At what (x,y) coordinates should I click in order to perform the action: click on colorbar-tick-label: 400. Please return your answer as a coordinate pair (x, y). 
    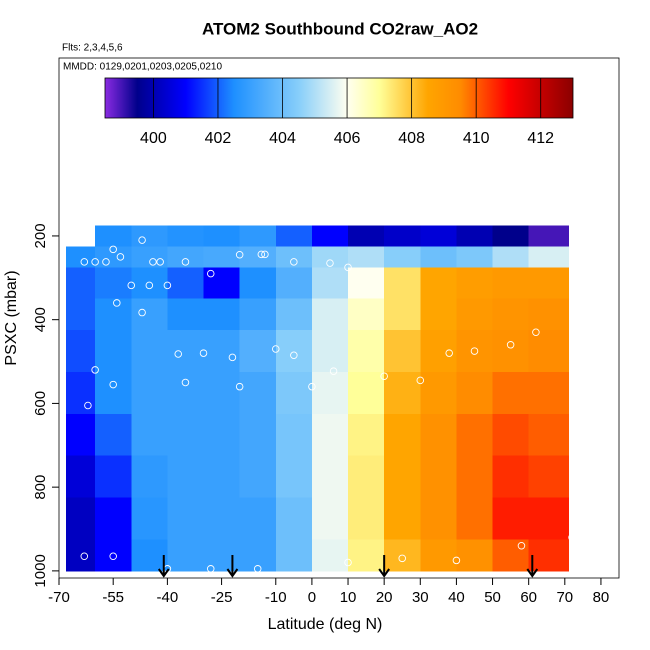
    Looking at the image, I should click on (153, 138).